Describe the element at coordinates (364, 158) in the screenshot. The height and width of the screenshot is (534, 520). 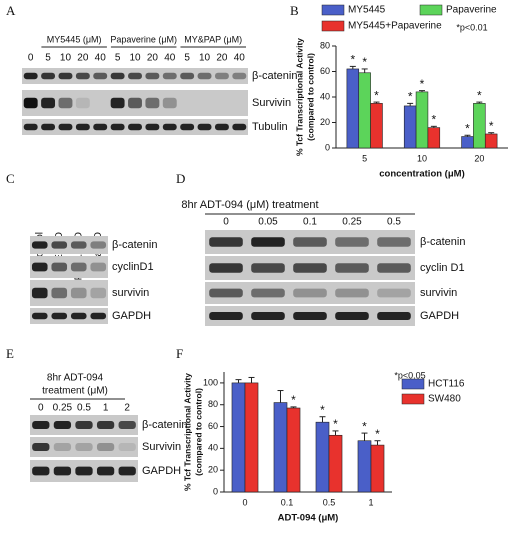
I see `x-tick-label: 5` at that location.